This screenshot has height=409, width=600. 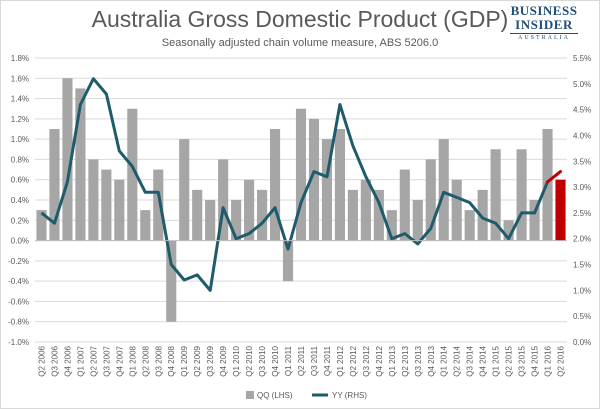 What do you see at coordinates (560, 210) in the screenshot?
I see `qq-bar-latest` at bounding box center [560, 210].